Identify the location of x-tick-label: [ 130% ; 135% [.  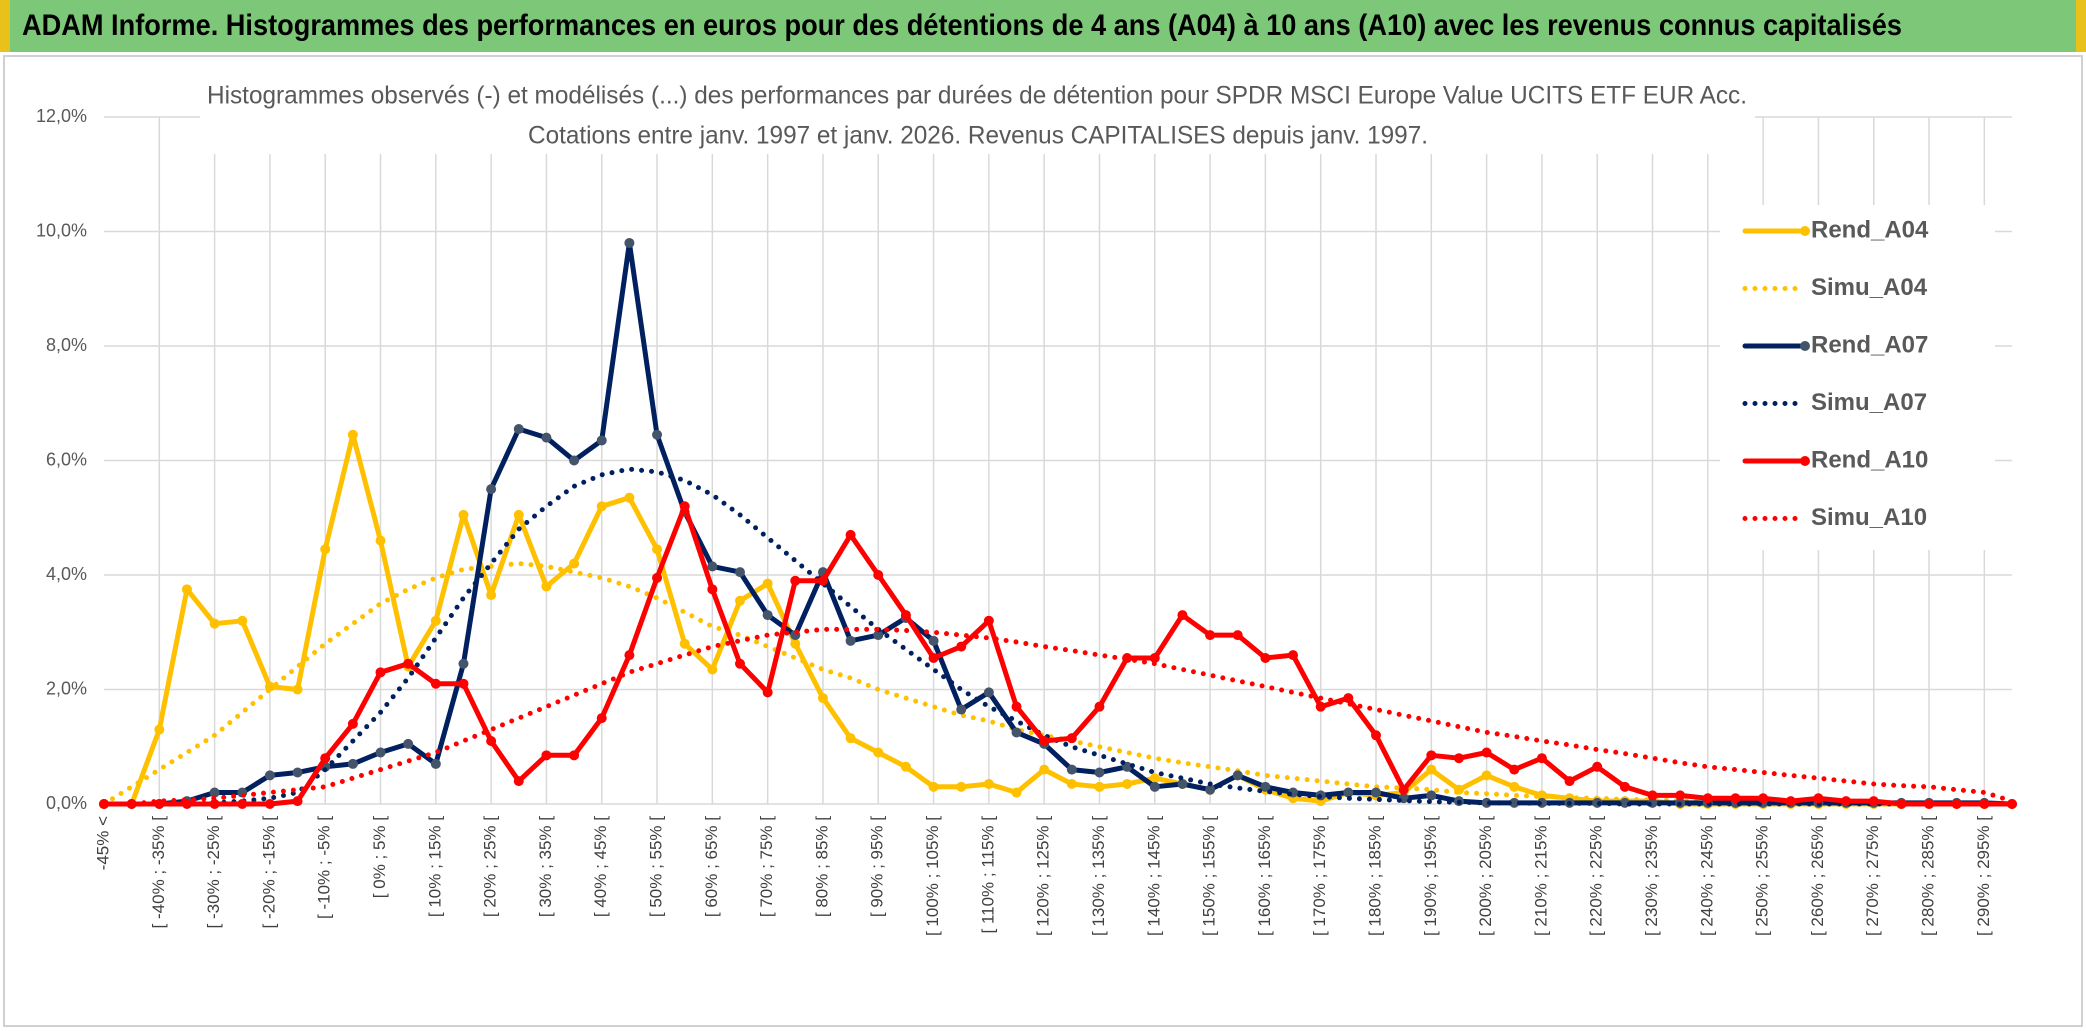
(1098, 876).